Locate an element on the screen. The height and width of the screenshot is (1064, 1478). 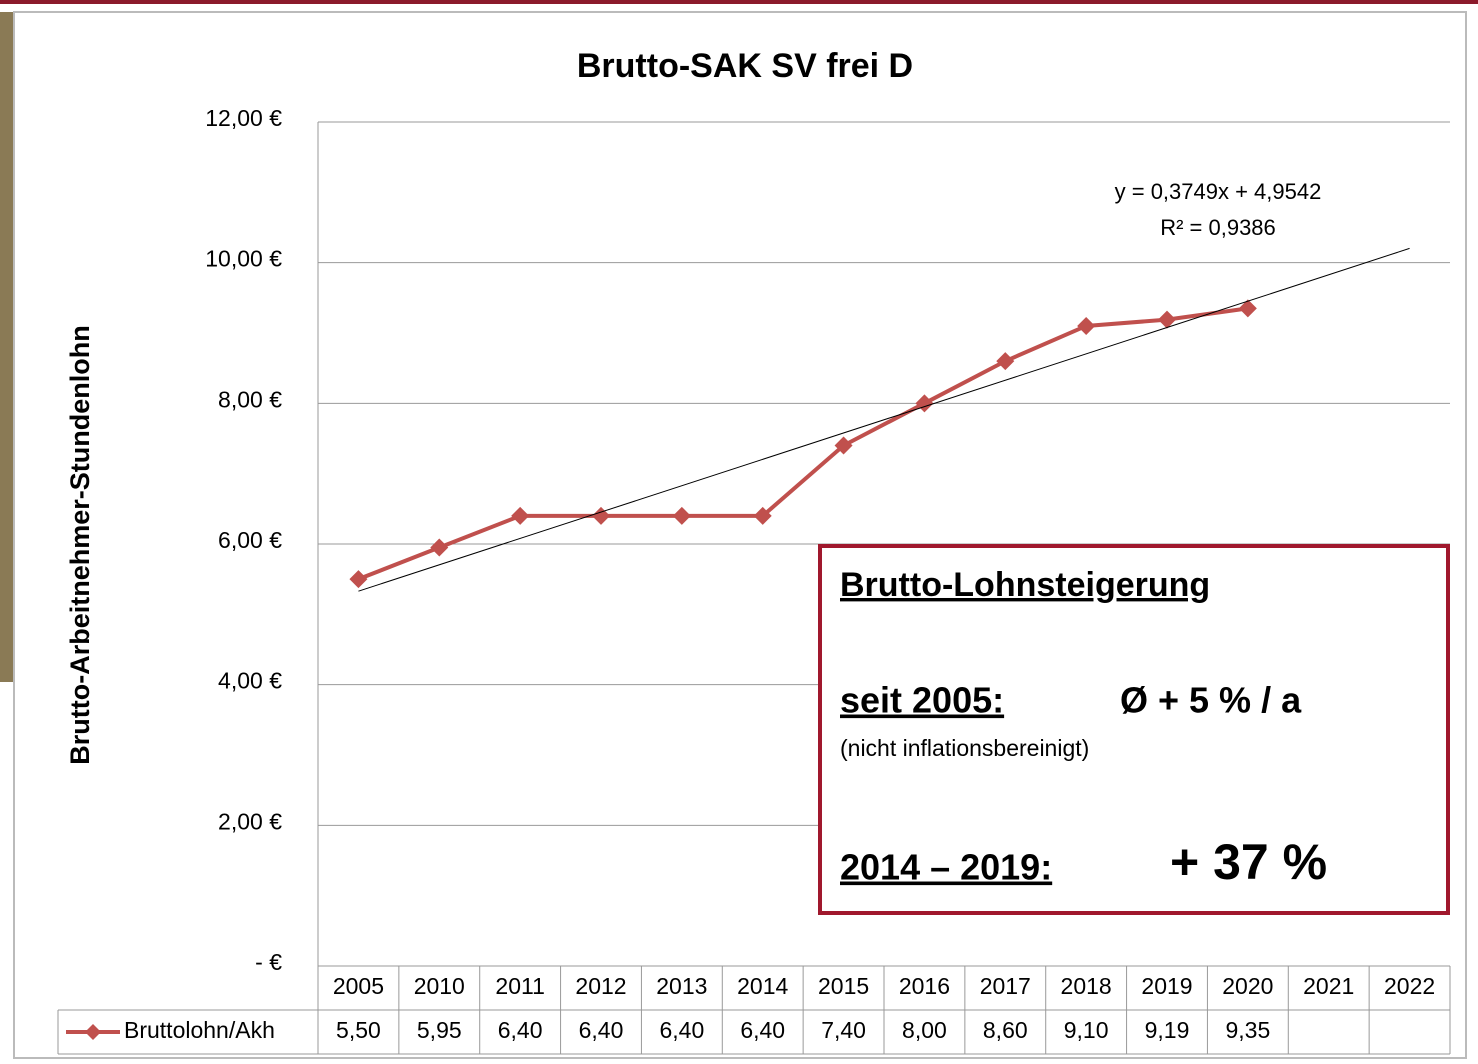
y-tick-label: 12,00 € is located at coordinates (243, 118).